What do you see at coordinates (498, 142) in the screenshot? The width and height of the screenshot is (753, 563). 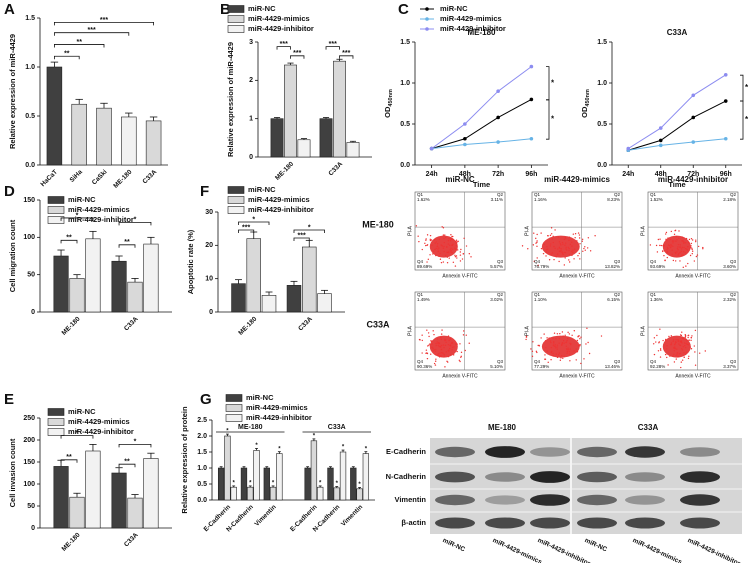 I see `point` at bounding box center [498, 142].